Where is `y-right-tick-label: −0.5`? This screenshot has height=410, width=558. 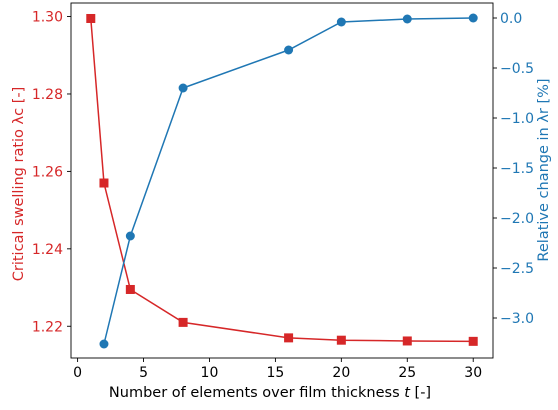
y-right-tick-label: −0.5 is located at coordinates (517, 69).